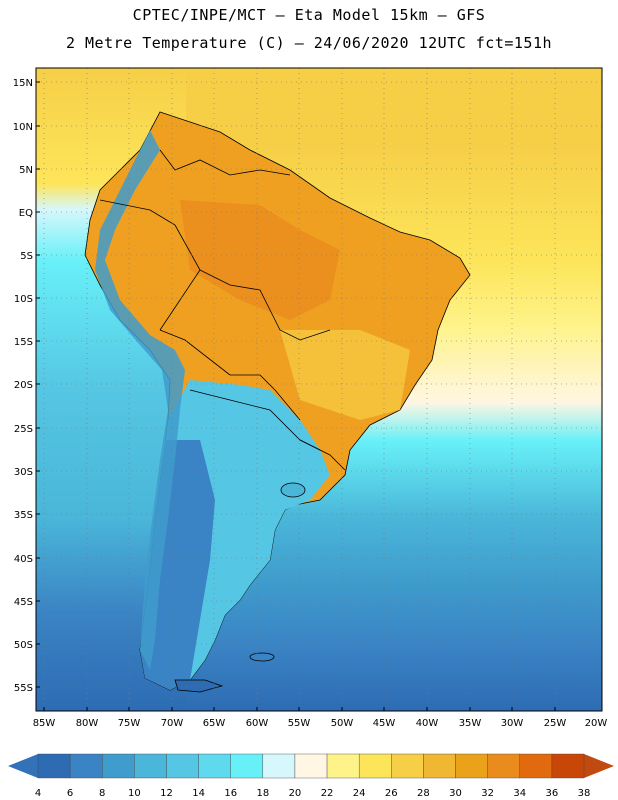 Image resolution: width=618 pixels, height=800 pixels. What do you see at coordinates (345, 375) in the screenshot?
I see `cerrado-band` at bounding box center [345, 375].